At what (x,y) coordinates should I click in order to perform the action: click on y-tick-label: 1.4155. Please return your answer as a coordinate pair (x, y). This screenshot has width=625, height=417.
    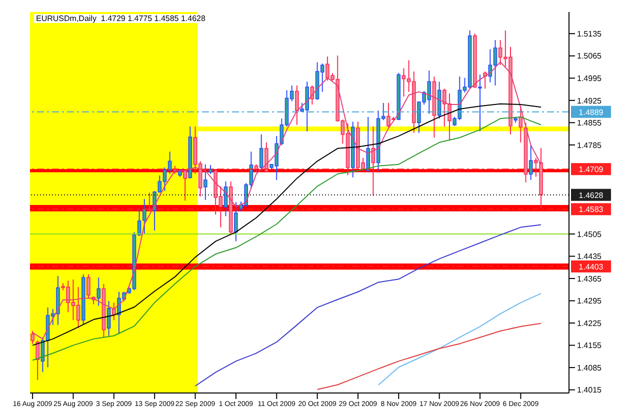
    Looking at the image, I should click on (589, 345).